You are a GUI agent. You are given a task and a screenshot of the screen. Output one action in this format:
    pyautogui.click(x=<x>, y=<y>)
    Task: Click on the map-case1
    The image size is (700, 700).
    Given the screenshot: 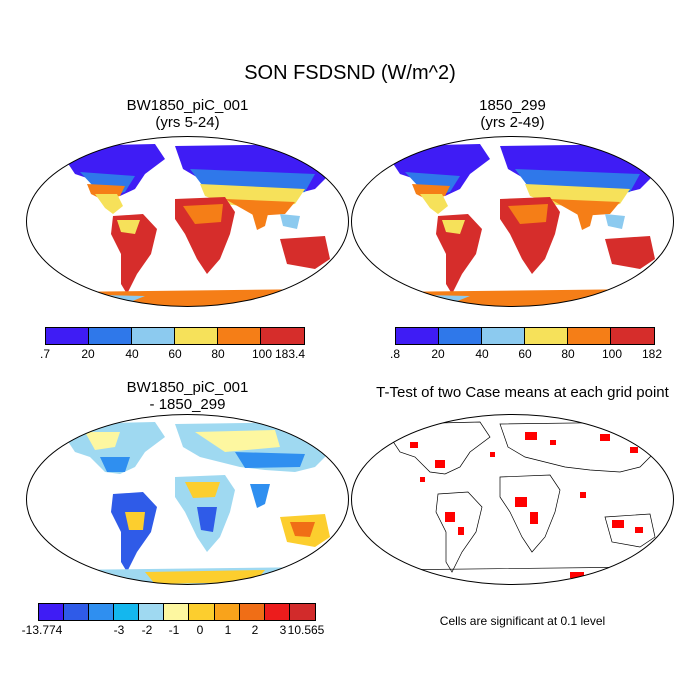 What is the action you would take?
    pyautogui.click(x=187, y=221)
    